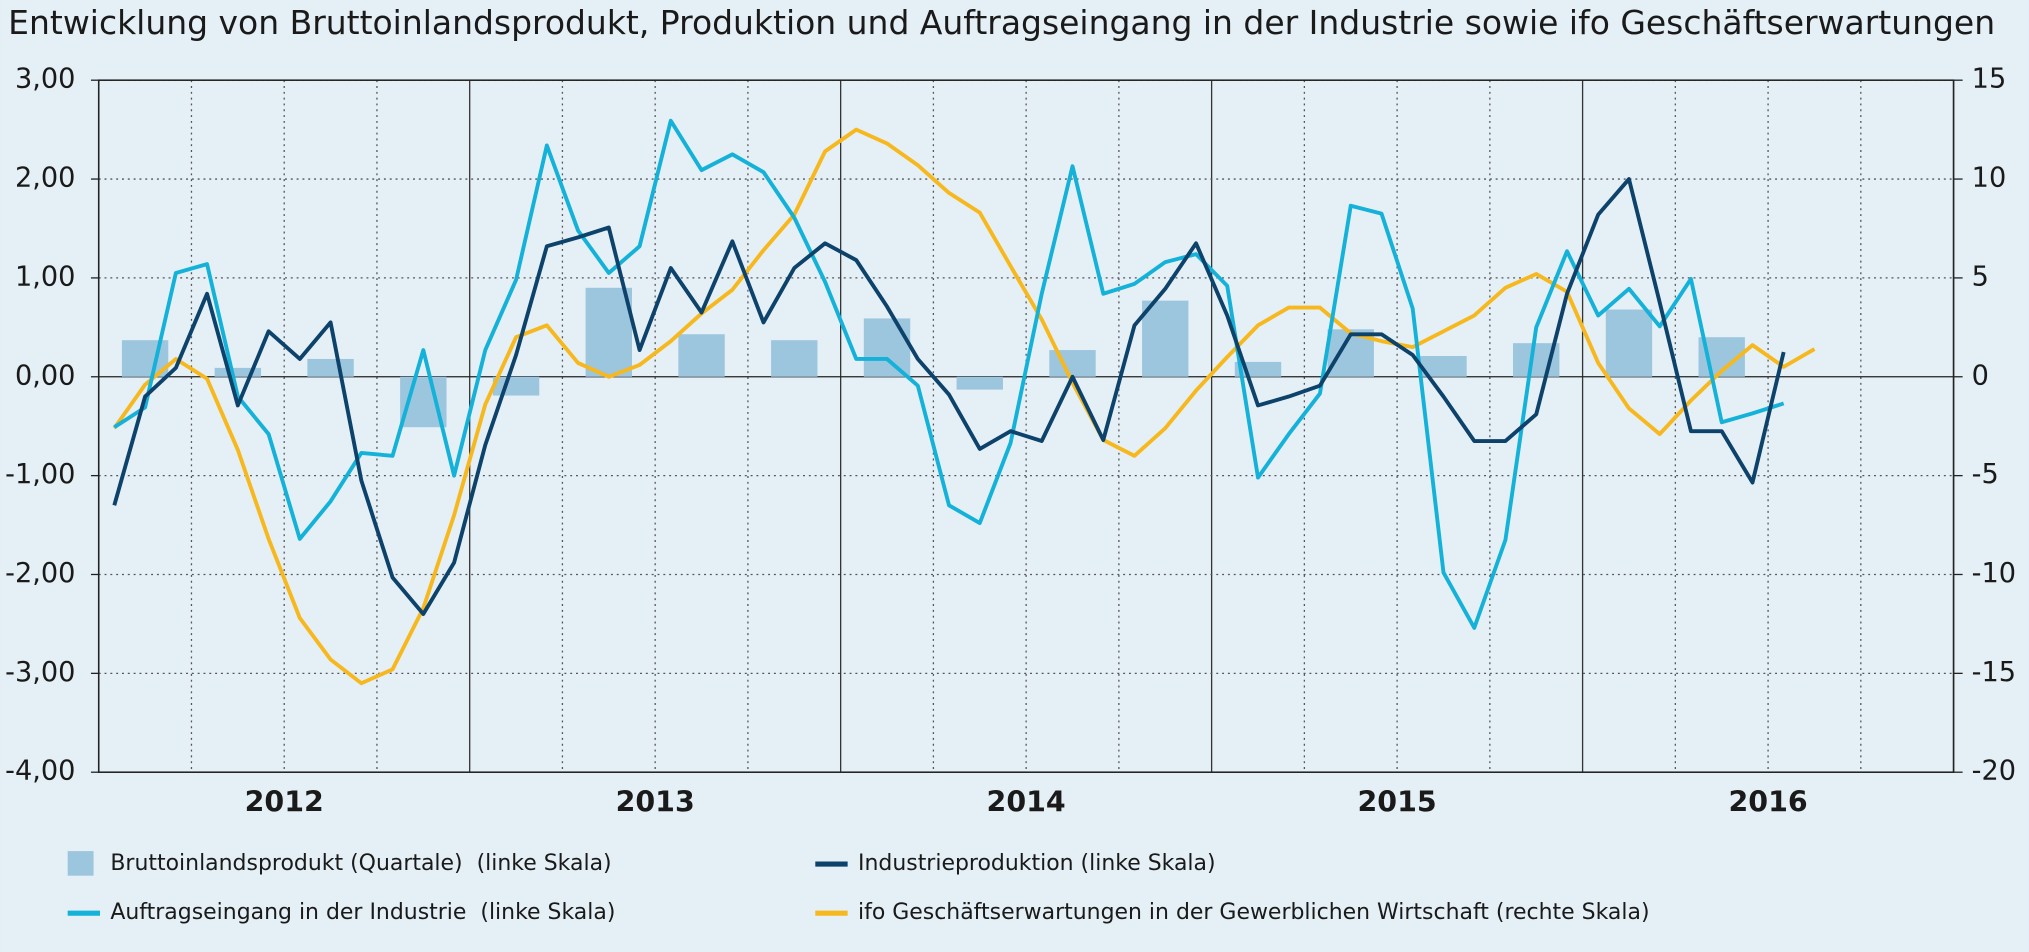 The width and height of the screenshot is (2029, 952). I want to click on y-tick-label: -2,00, so click(40, 573).